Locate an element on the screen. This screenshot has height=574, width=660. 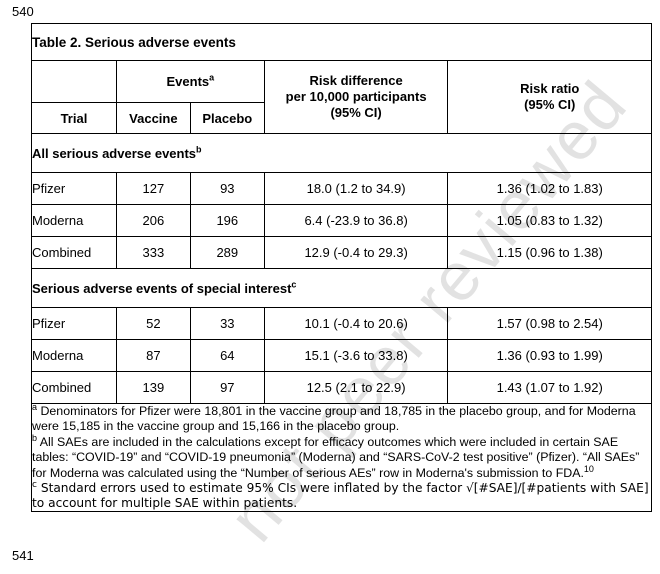
cell-risk-ratio: 1.15 (0.96 to 1.38) is located at coordinates (549, 252).